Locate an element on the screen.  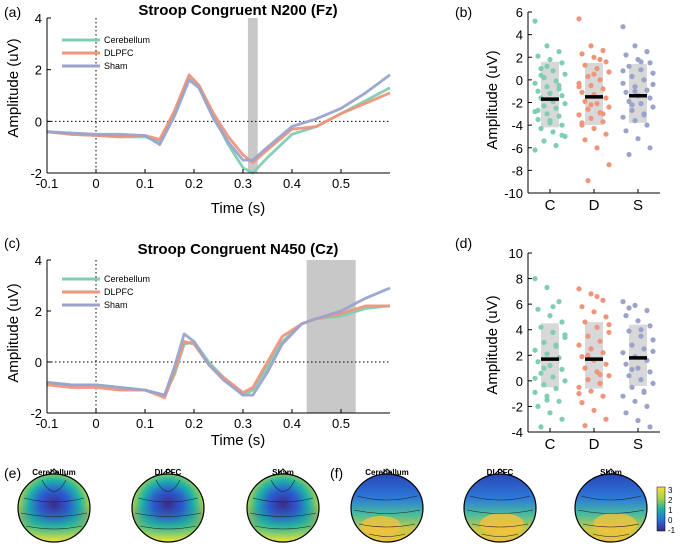
series-line-sham is located at coordinates (218, 117).